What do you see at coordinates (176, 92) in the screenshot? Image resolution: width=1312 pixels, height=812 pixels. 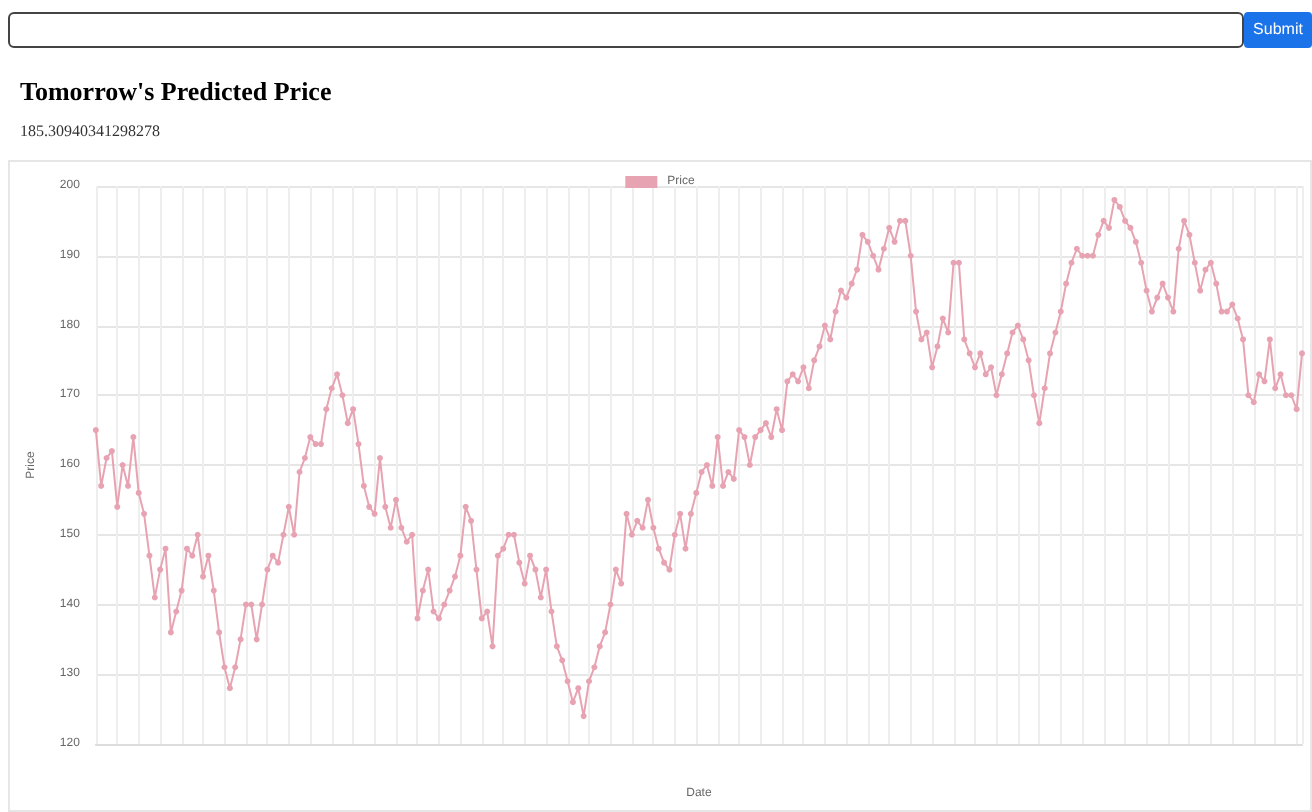 I see `chart-title: Tomorrow's Predicted Price` at bounding box center [176, 92].